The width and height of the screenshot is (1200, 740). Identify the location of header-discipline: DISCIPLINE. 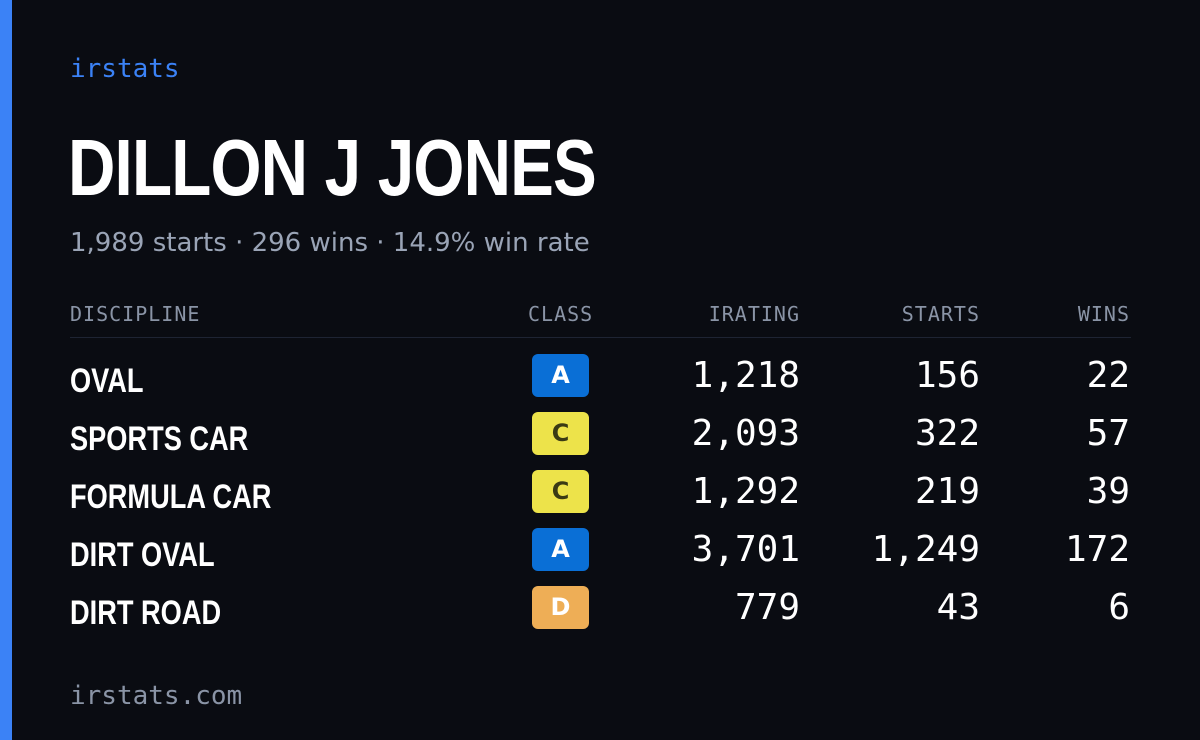
(135, 314).